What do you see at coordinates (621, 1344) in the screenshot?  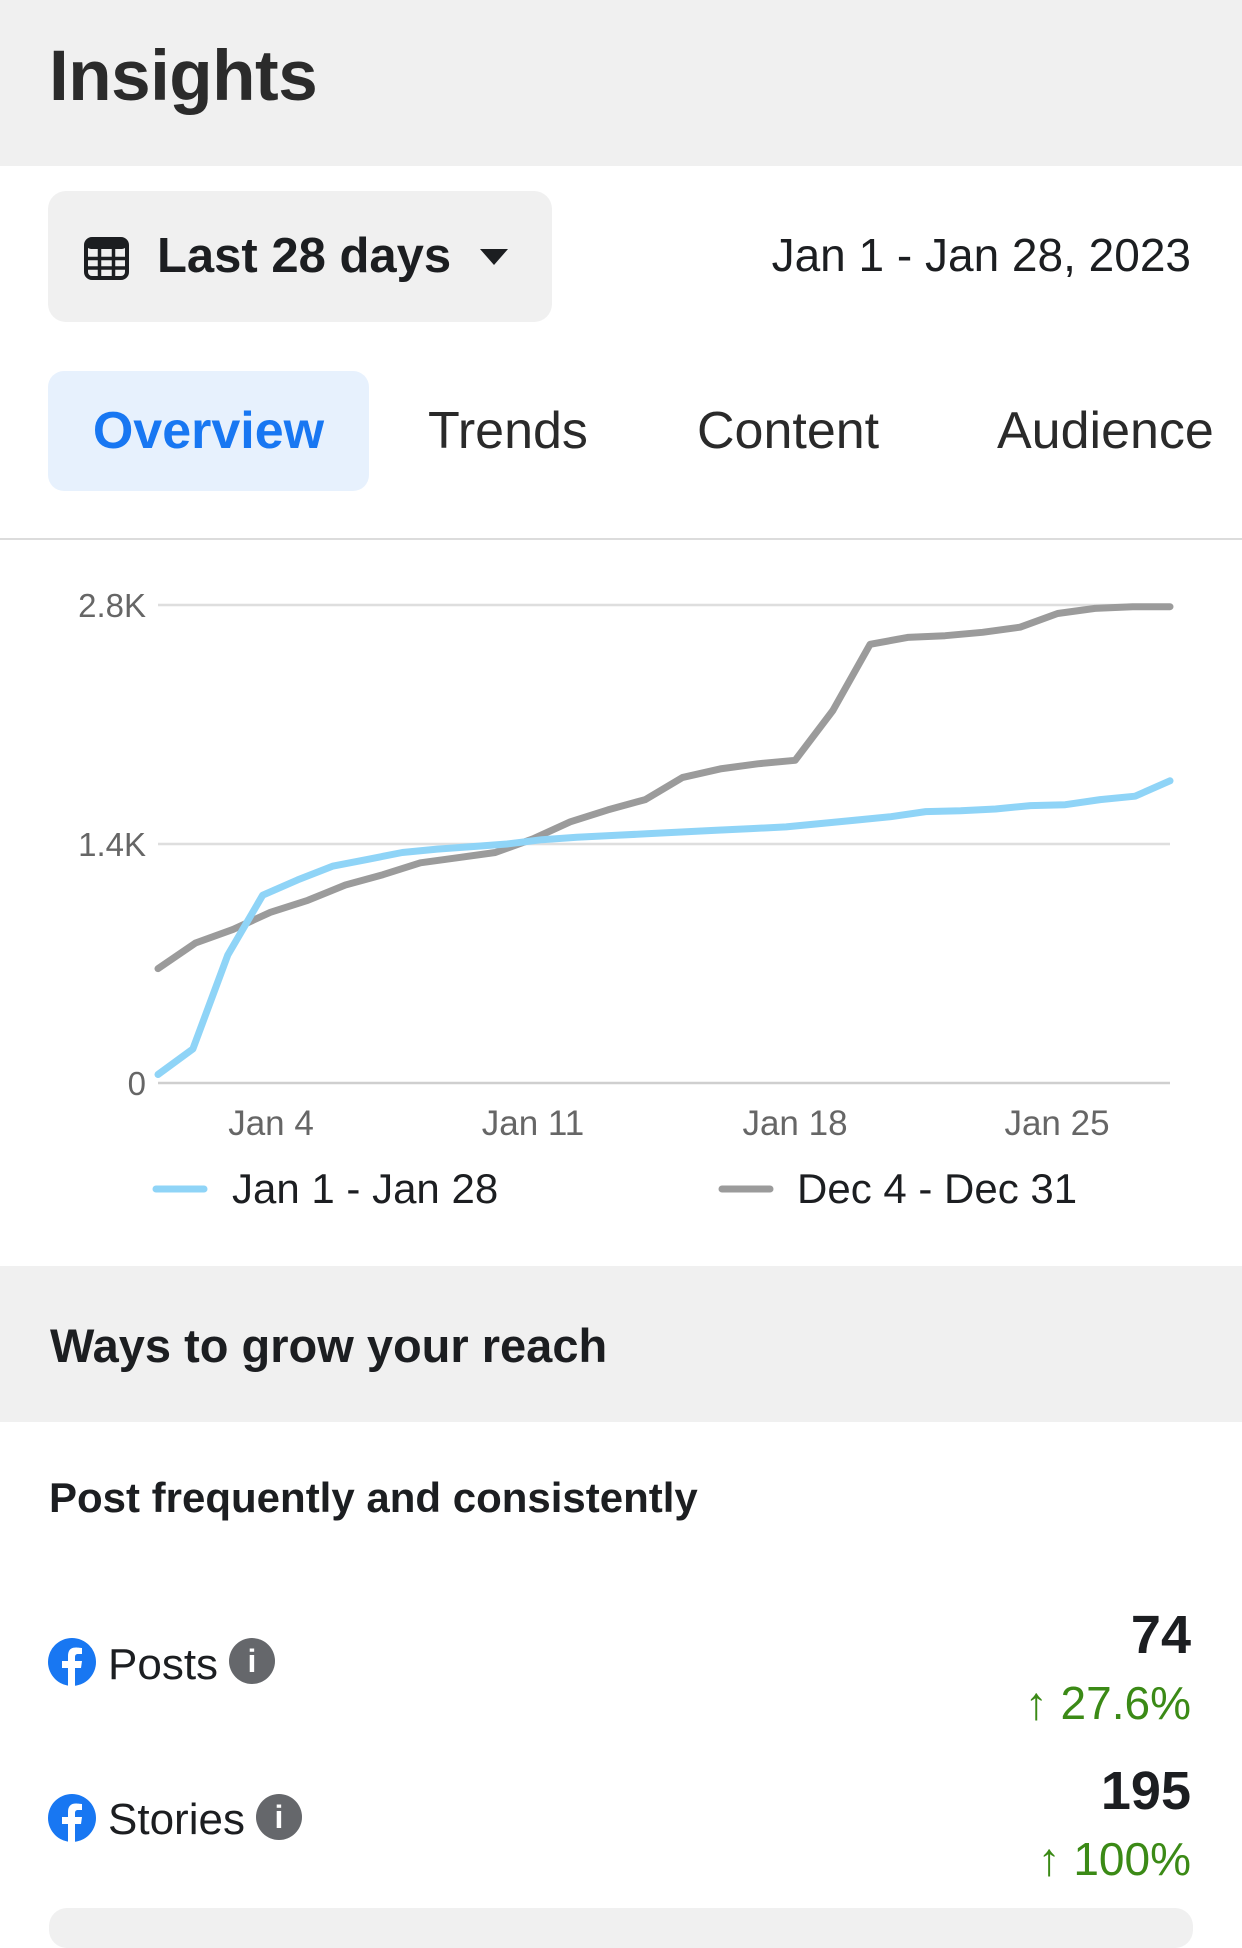 I see `section-header` at bounding box center [621, 1344].